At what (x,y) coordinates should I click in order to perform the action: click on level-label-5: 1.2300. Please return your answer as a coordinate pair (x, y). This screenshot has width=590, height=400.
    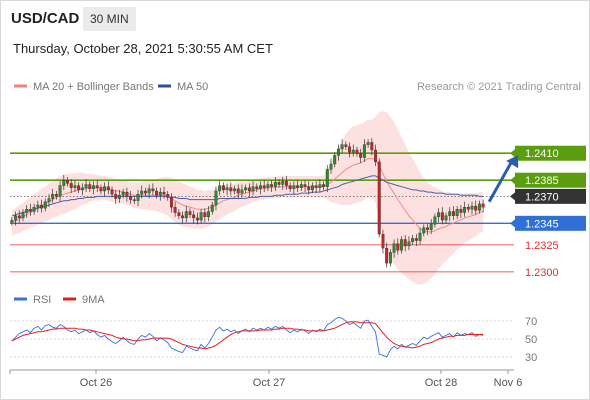
    Looking at the image, I should click on (542, 273).